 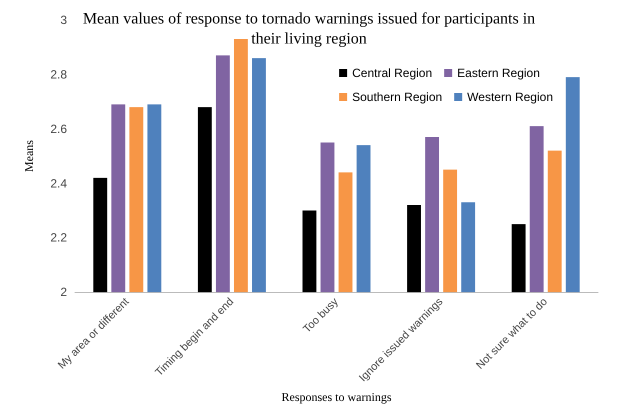 I want to click on legend-label: Central Region, so click(x=392, y=73).